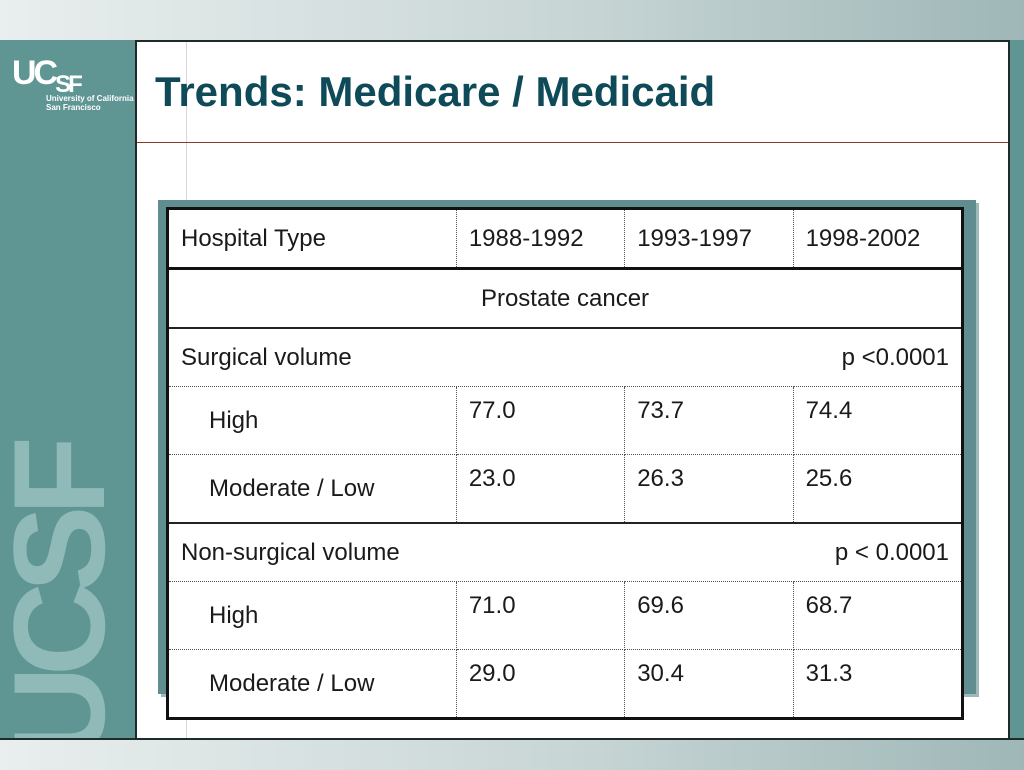 This screenshot has height=770, width=1024. I want to click on logo-mark: UCSF, so click(47, 76).